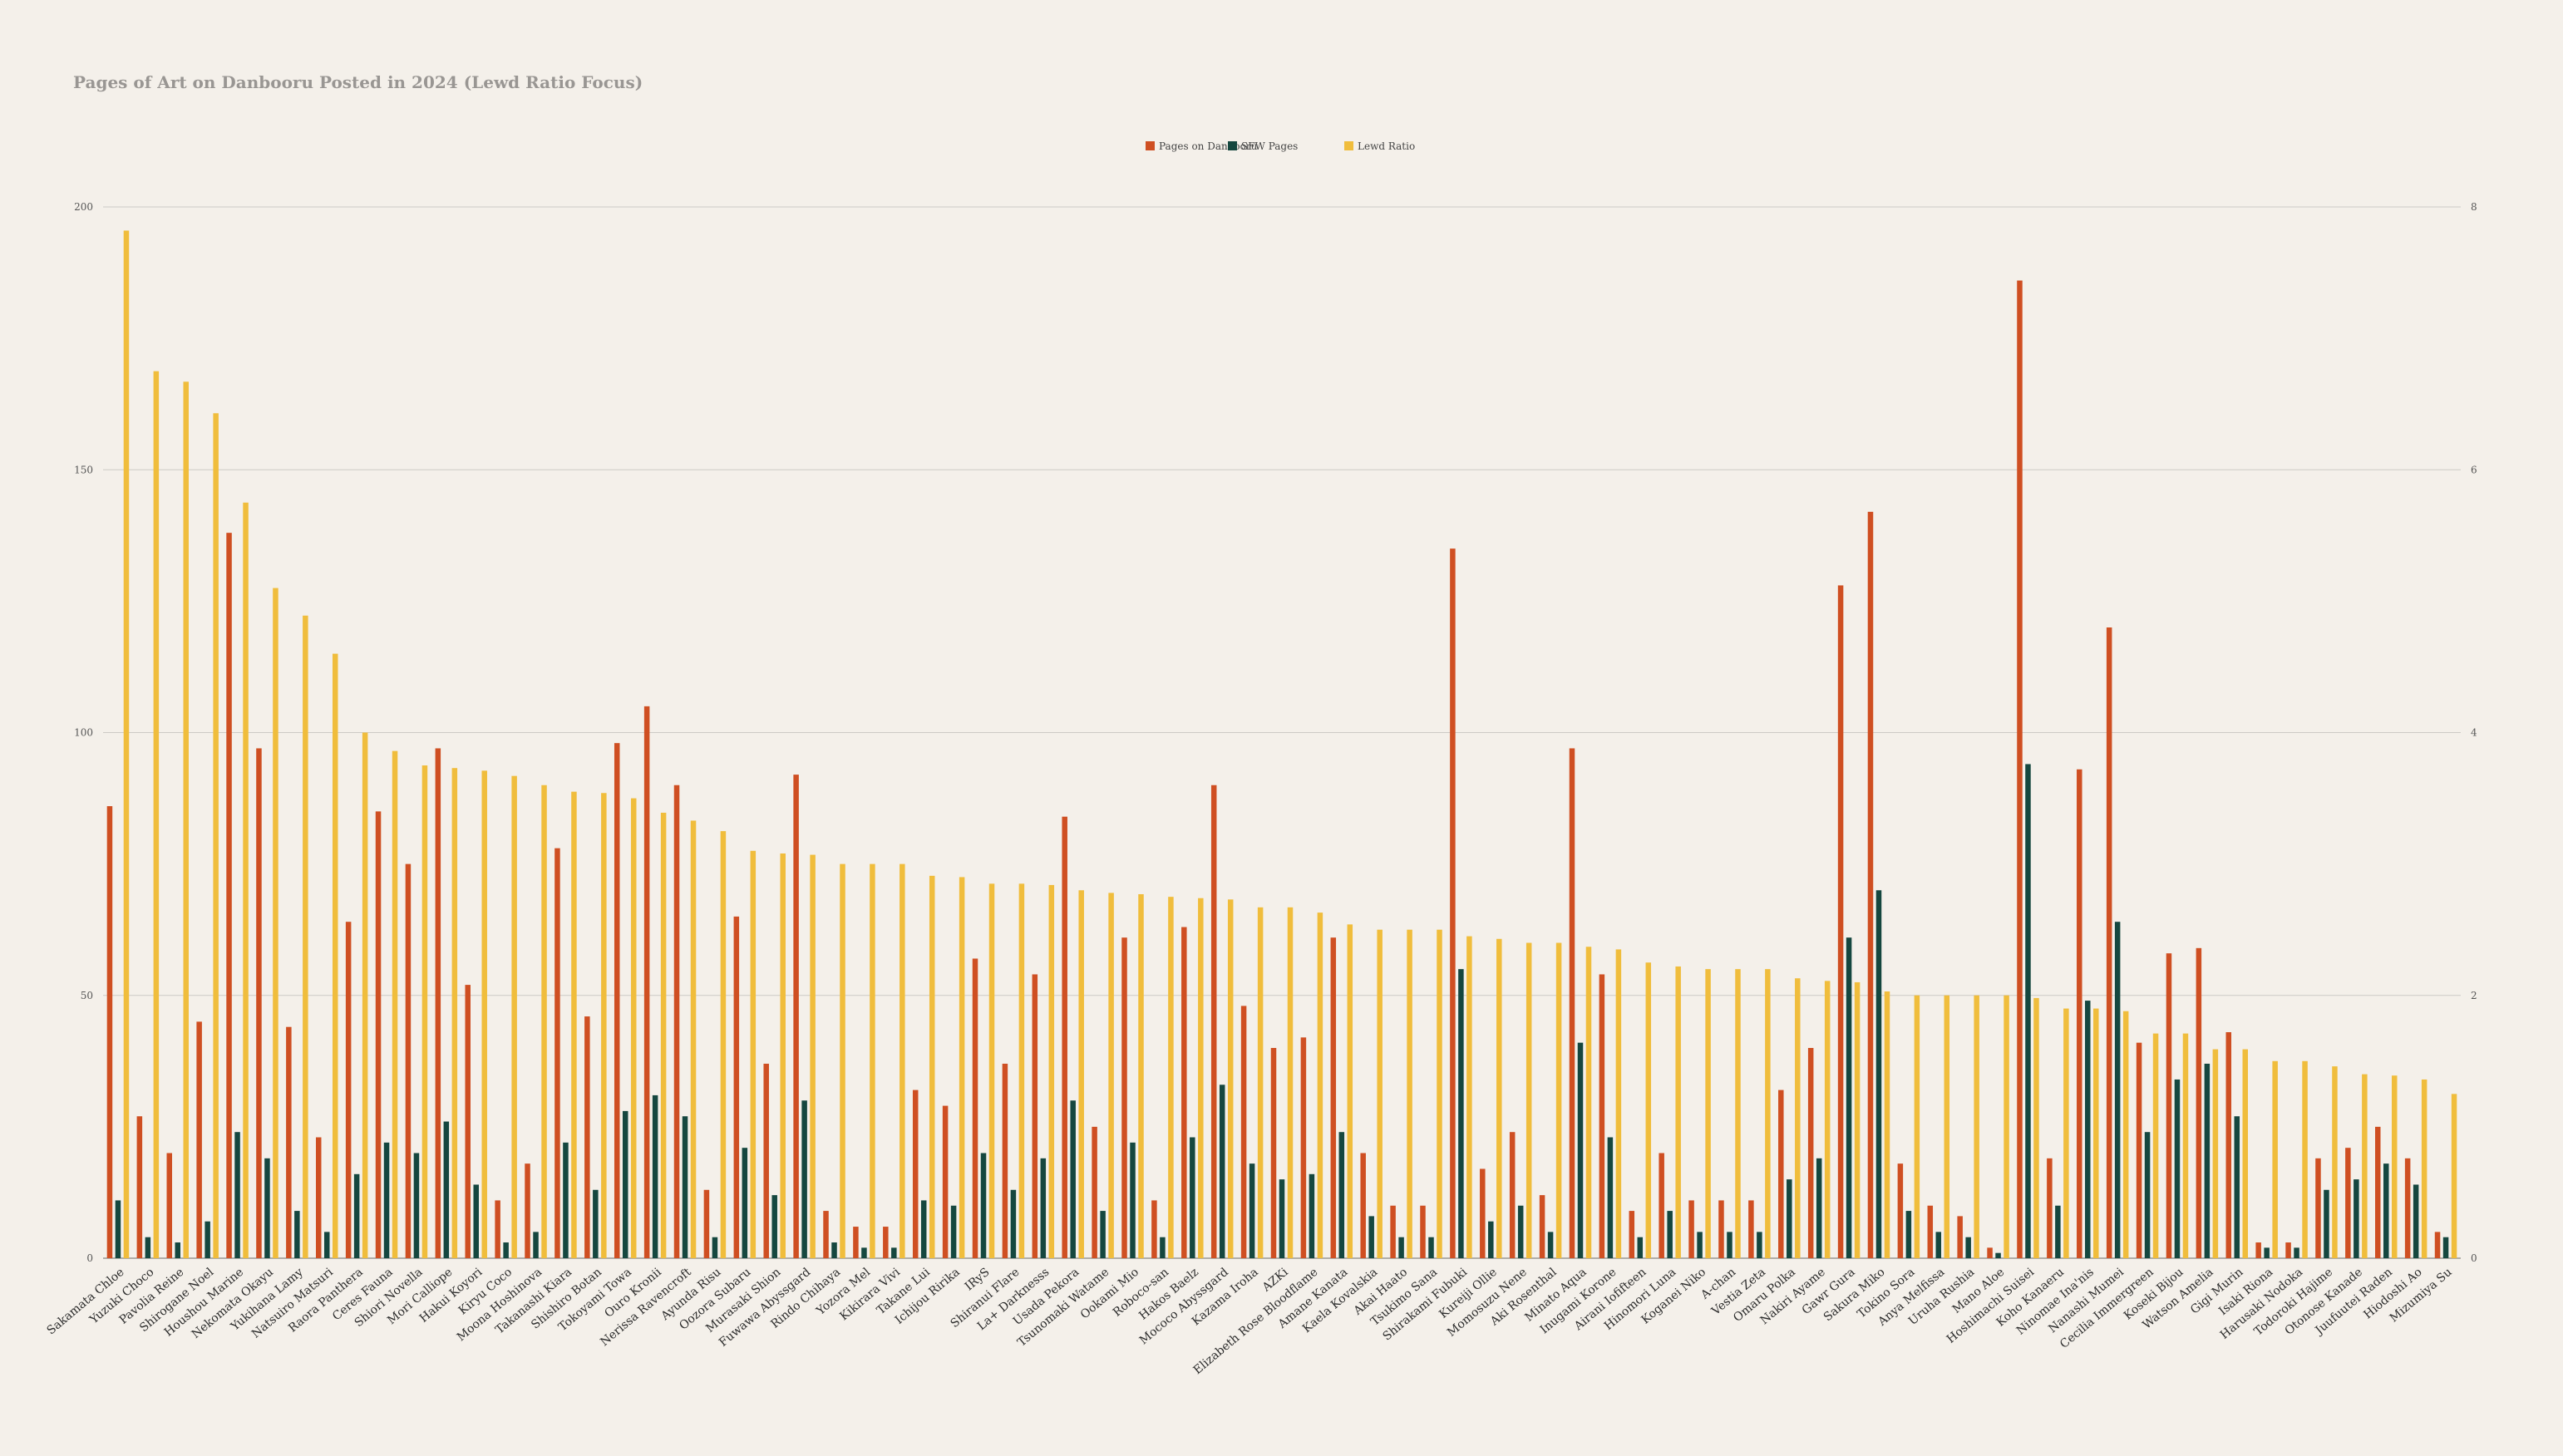 The width and height of the screenshot is (2563, 1456). What do you see at coordinates (2474, 207) in the screenshot?
I see `y2-tick-label: 8` at bounding box center [2474, 207].